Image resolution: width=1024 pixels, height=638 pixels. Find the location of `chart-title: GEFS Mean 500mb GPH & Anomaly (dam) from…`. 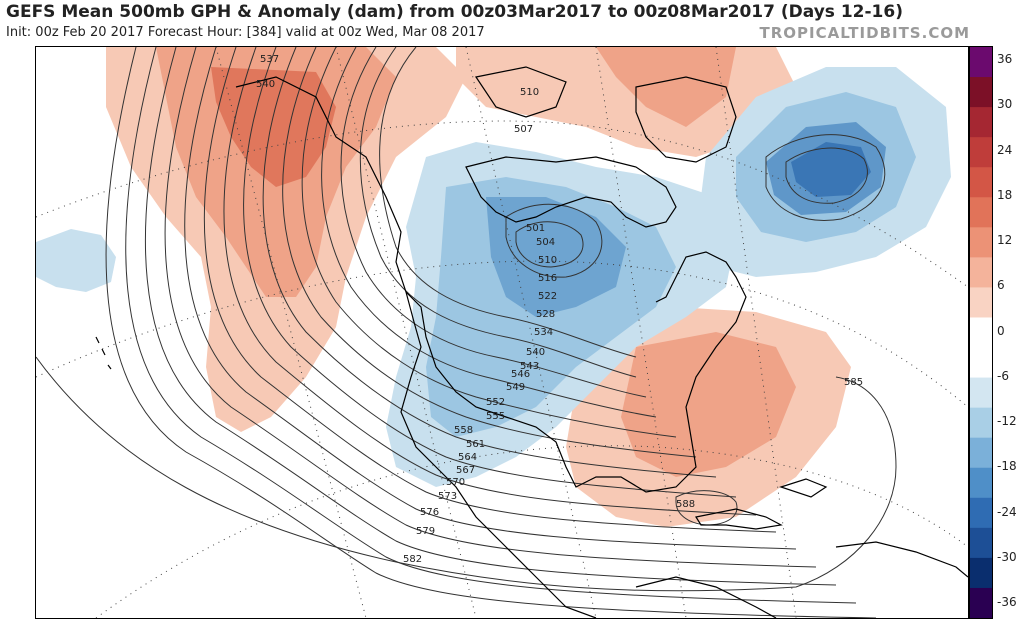

chart-title: GEFS Mean 500mb GPH & Anomaly (dam) from… is located at coordinates (454, 12).